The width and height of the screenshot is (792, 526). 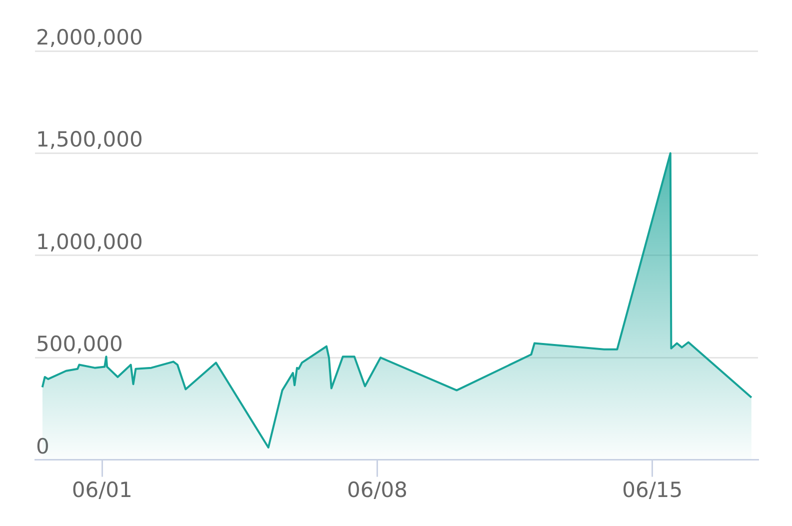 What do you see at coordinates (102, 490) in the screenshot?
I see `x-tick-label: 06/01` at bounding box center [102, 490].